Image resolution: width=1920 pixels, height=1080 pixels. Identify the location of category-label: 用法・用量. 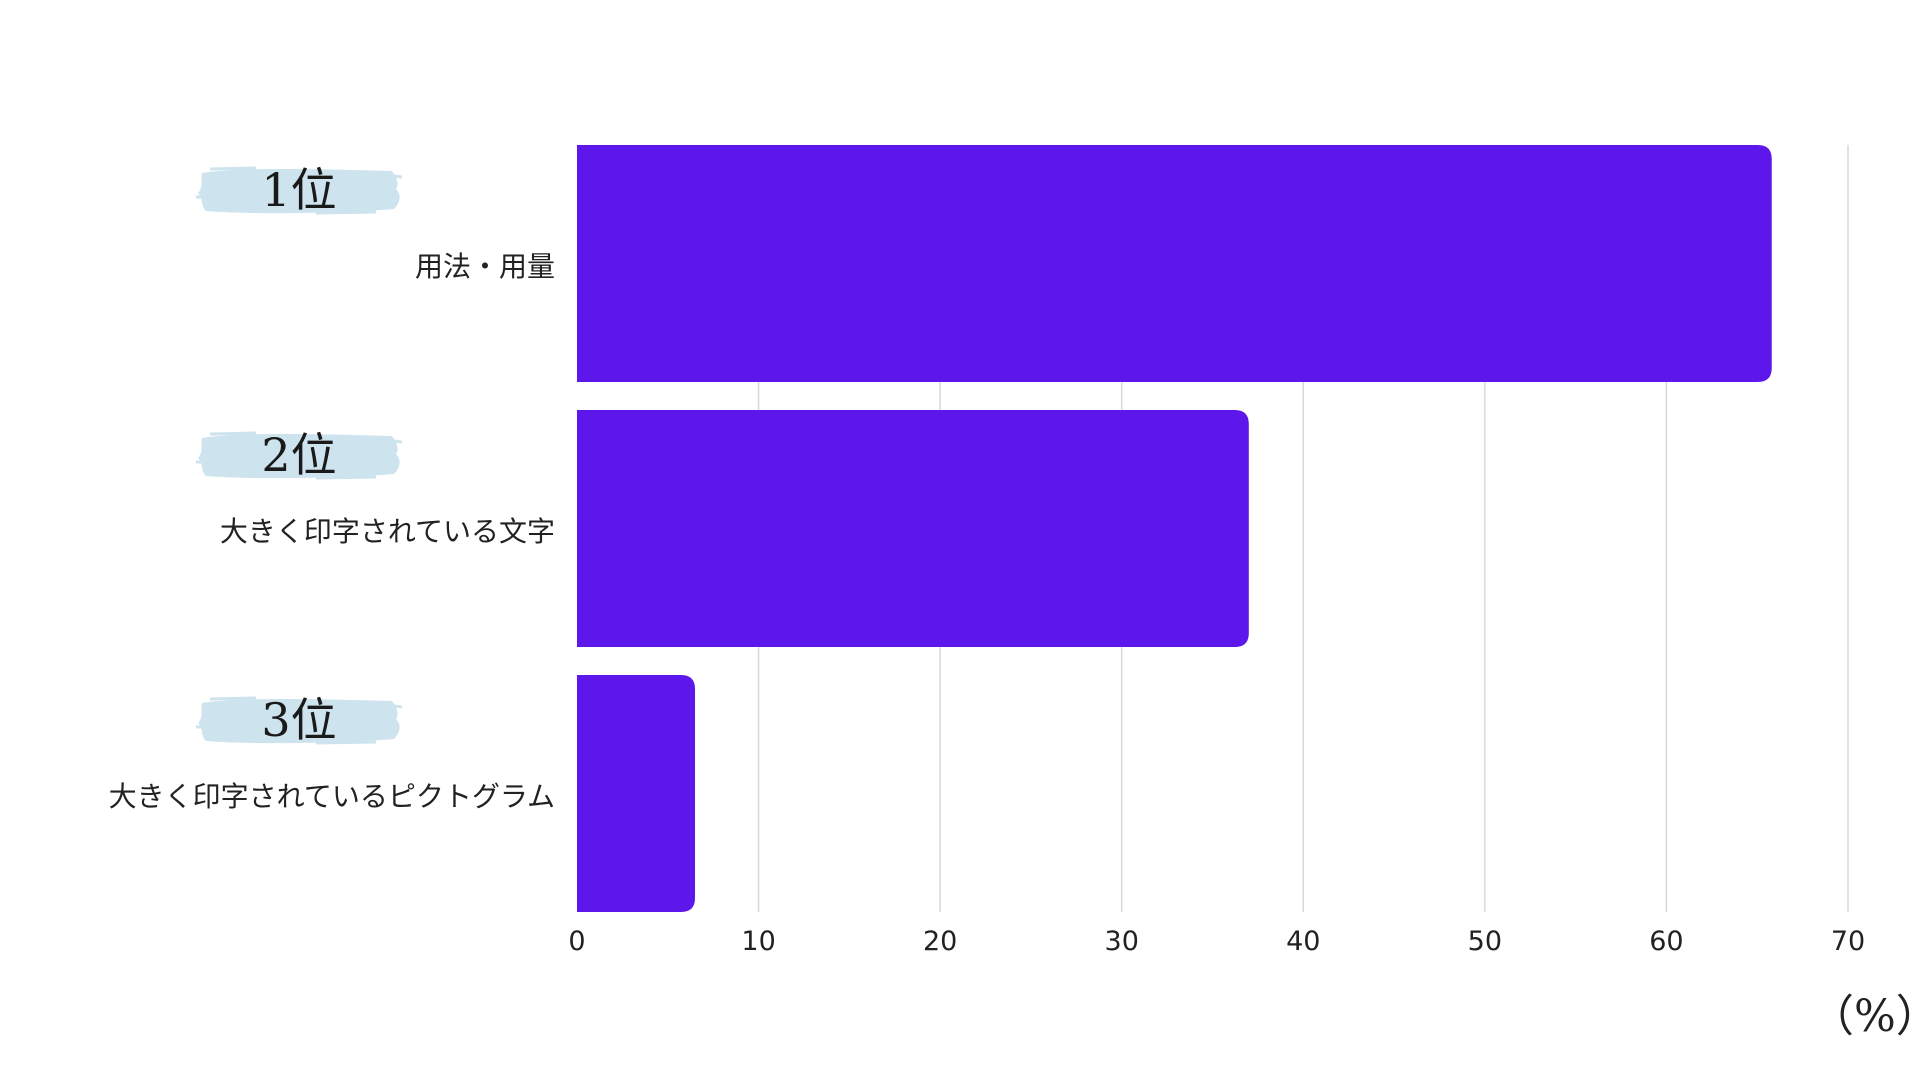
(484, 266).